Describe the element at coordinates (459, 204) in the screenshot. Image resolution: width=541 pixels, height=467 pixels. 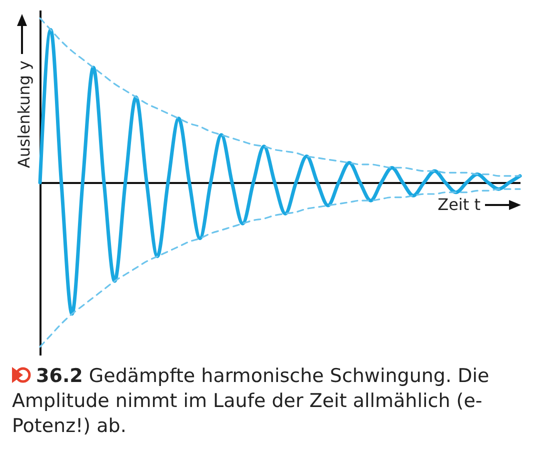
I see `x-axis-title: Zeit t` at that location.